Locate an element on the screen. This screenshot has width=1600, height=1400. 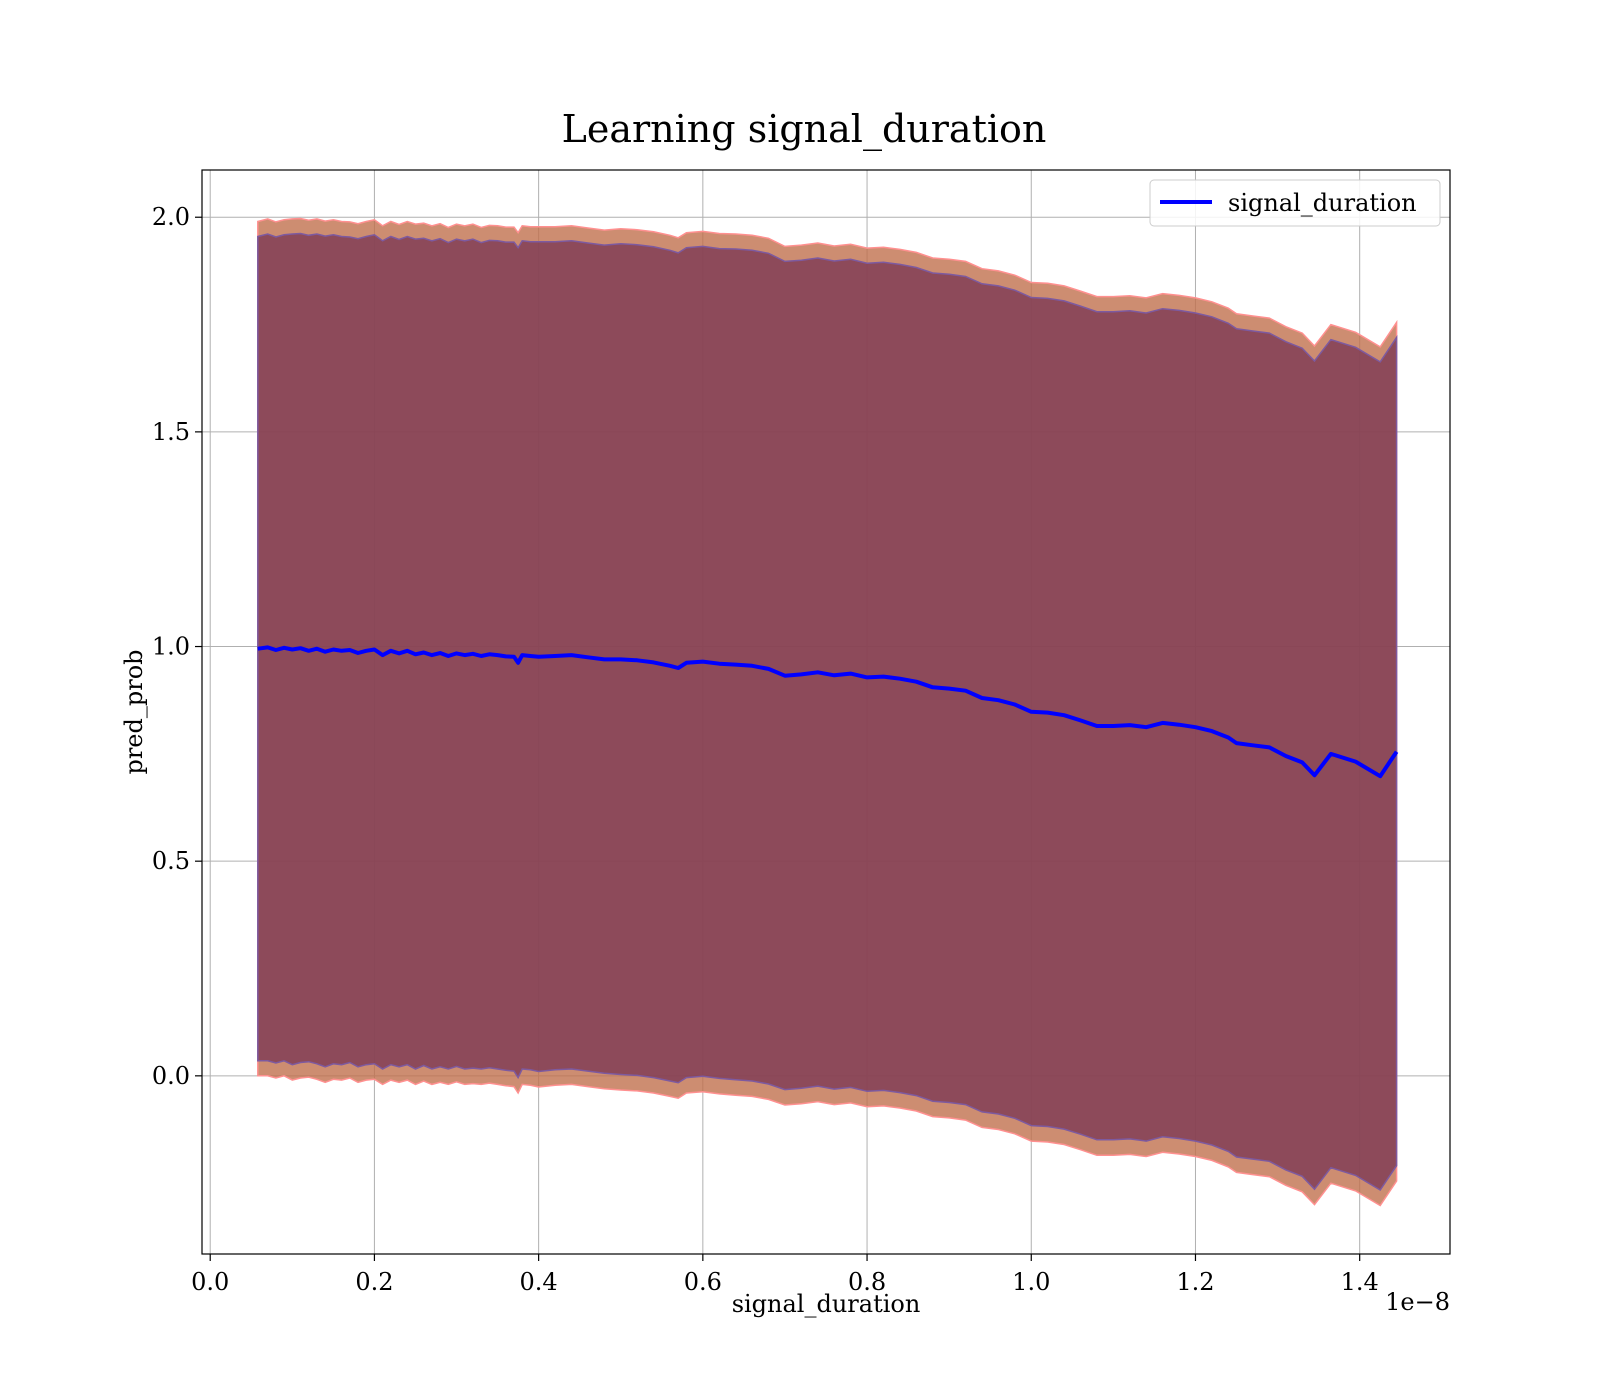
x-tick-label: 1.2 is located at coordinates (1195, 1282).